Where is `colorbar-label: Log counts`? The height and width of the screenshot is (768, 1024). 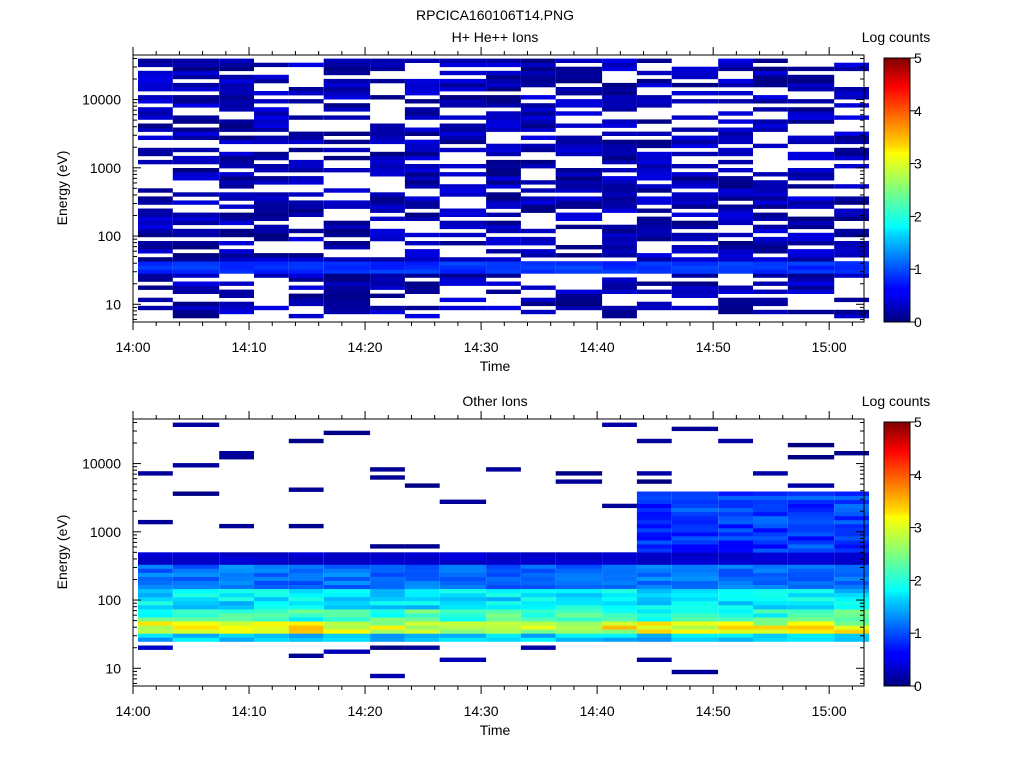 colorbar-label: Log counts is located at coordinates (896, 37).